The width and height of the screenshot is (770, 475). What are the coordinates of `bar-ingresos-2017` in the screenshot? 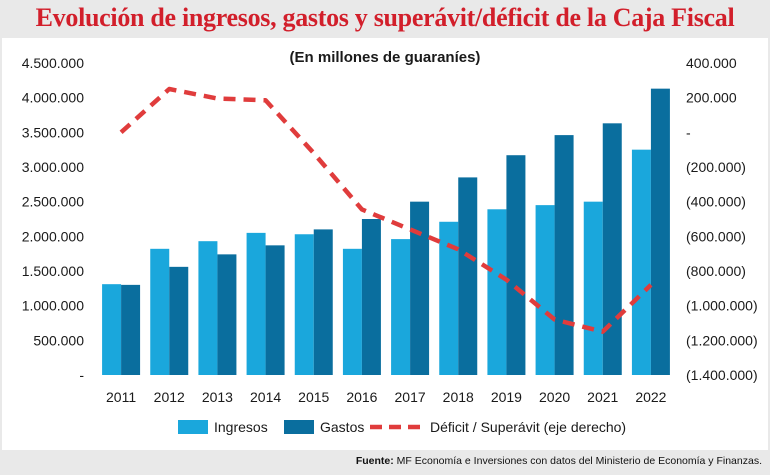 It's located at (401, 307).